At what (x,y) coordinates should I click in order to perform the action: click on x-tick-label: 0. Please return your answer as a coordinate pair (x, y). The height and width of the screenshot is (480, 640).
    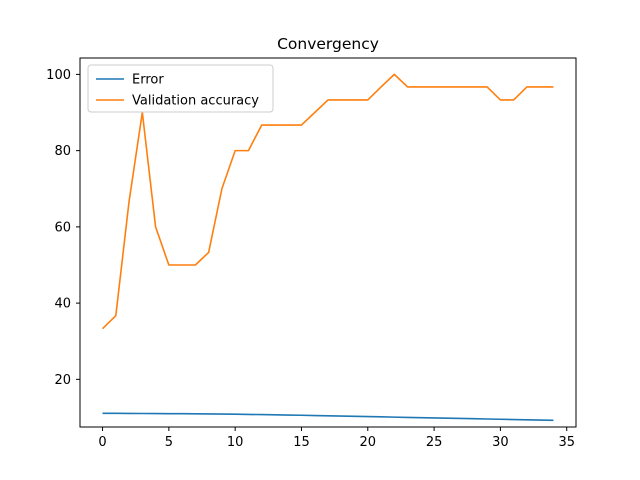
    Looking at the image, I should click on (102, 442).